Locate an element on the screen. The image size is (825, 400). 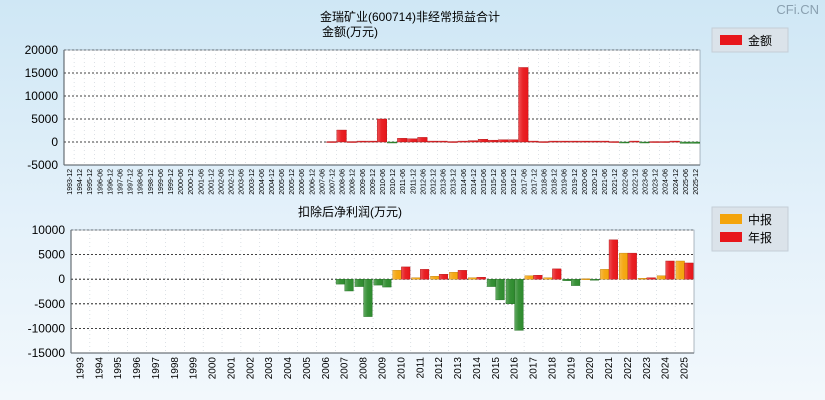
chart1-xtick-label: 2025-06 is located at coordinates (686, 182).